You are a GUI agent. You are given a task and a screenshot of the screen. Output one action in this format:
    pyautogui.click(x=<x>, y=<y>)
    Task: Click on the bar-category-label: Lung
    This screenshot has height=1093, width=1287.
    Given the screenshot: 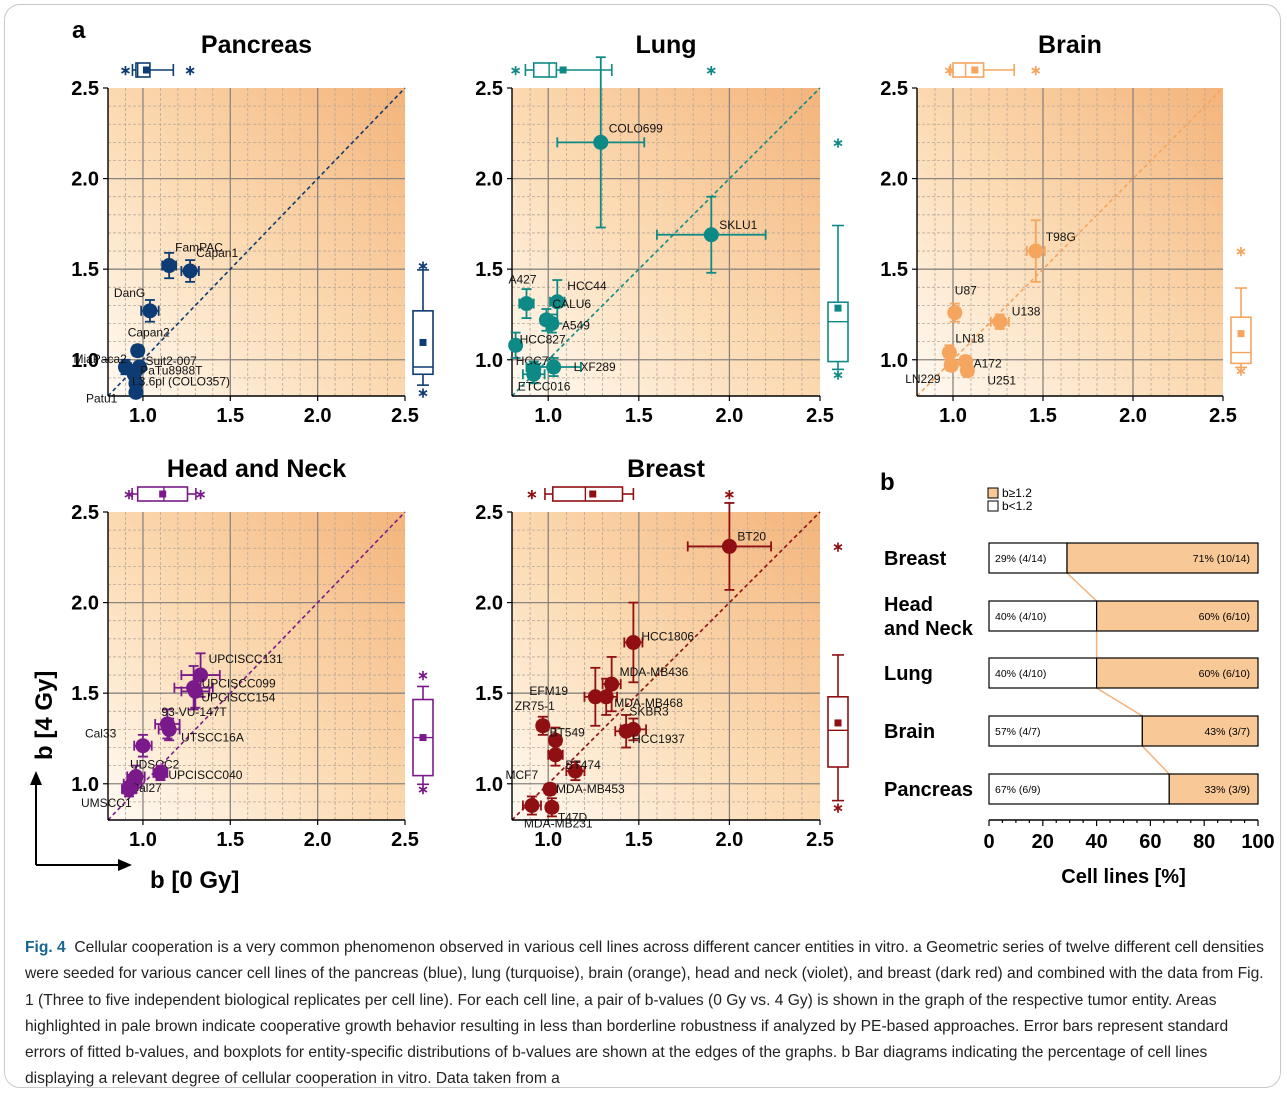 What is the action you would take?
    pyautogui.click(x=908, y=674)
    